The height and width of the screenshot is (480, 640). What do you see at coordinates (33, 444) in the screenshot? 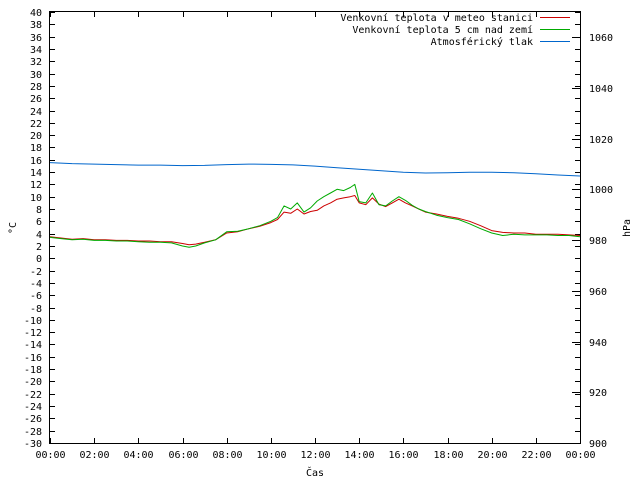
I see `y-tick-label-left: -30` at bounding box center [33, 444].